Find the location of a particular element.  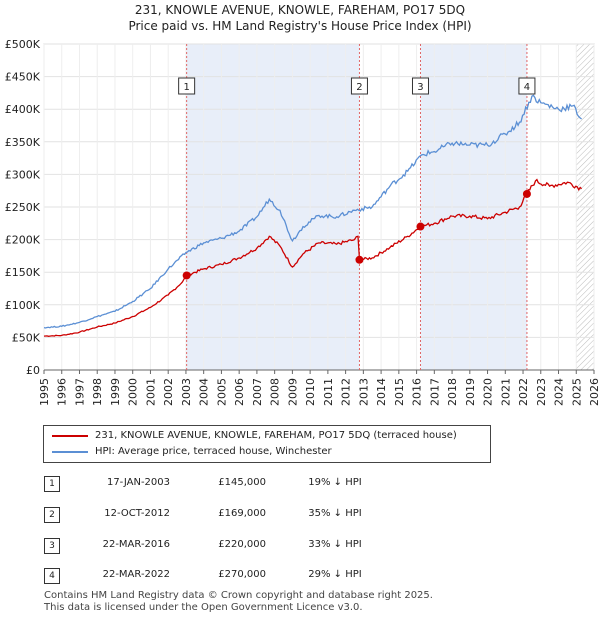

x-tick-label: 2015 is located at coordinates (399, 392).